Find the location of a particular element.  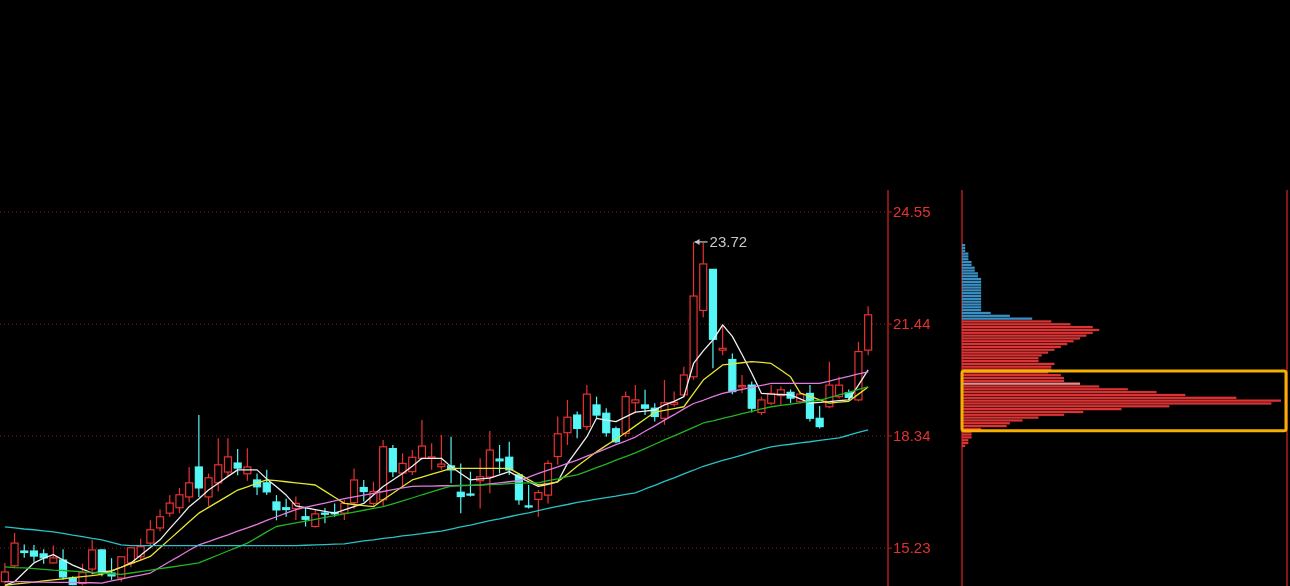

annotation: 23.72 is located at coordinates (728, 242).